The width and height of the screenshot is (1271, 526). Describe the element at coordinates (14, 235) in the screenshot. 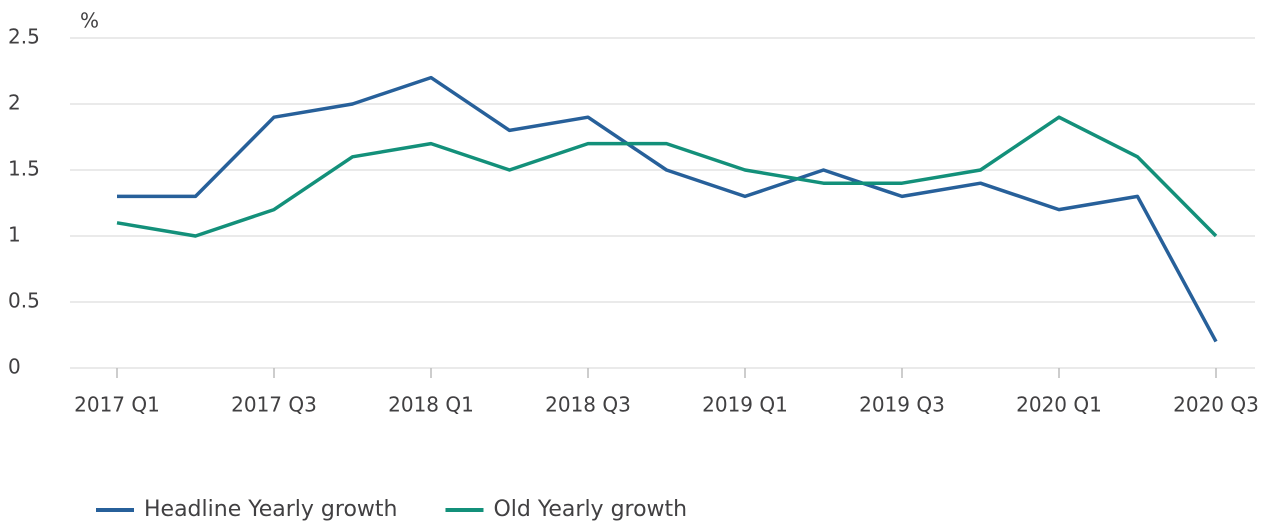

I see `y-tick-label: 1` at that location.